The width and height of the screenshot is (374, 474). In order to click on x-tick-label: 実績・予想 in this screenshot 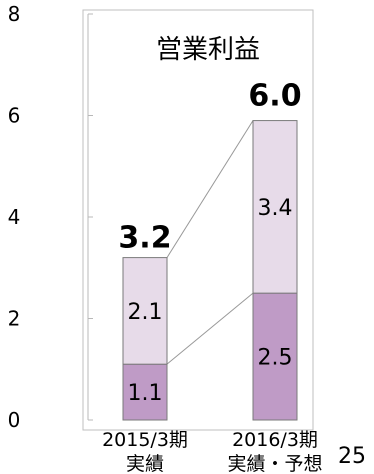, I will do `click(274, 463)`.